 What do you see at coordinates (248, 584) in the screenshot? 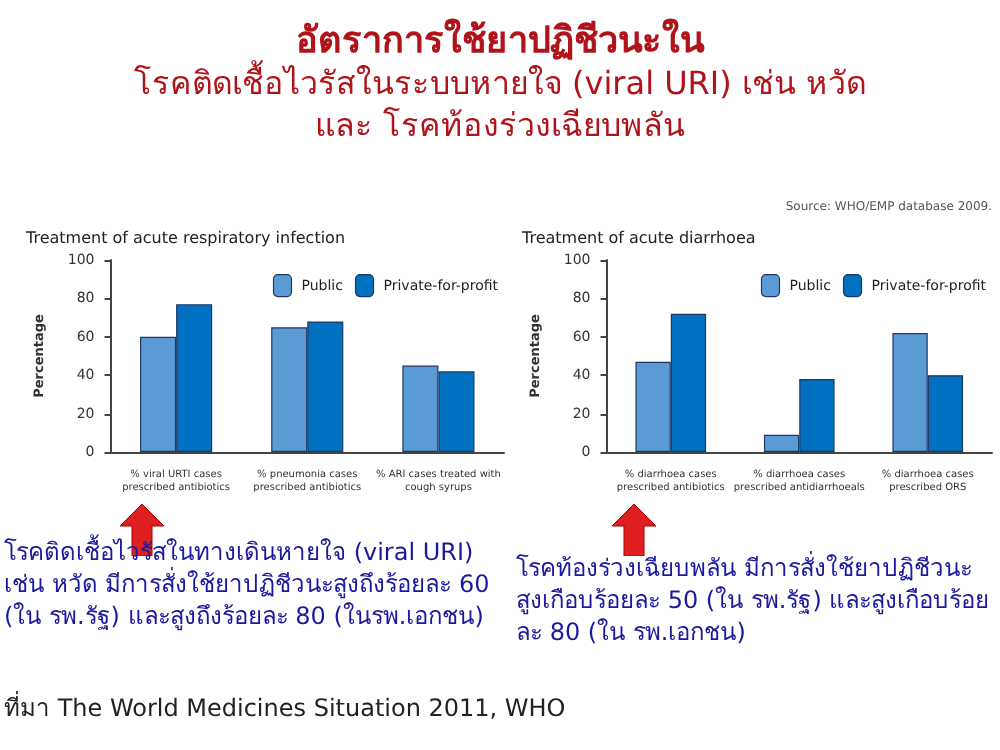
I see `text: โรคติดเชื้อไวรัสในทางเดินหายใจ (viral URI) เช่น หวัด มีการสั่งใช้ยาปฏิชีวนะสูงถึงร้อยละ 60 (ใน รพ.รัฐ) และสูงถึงร้อยละ 80 (ในรพ.เอกชน)` at bounding box center [248, 584].